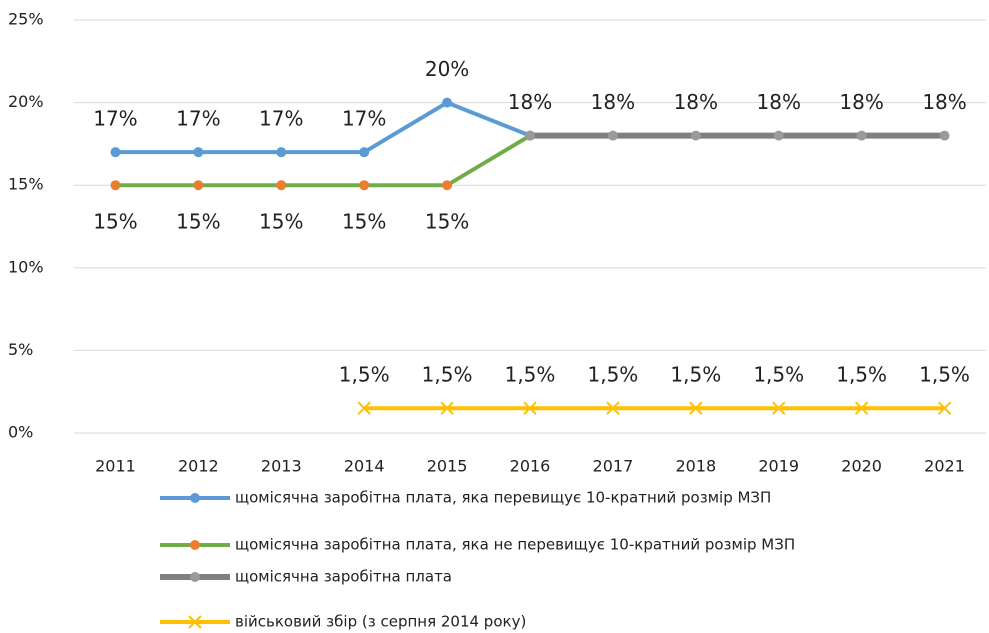 Image resolution: width=989 pixels, height=633 pixels. What do you see at coordinates (530, 466) in the screenshot?
I see `x-tick-label: 2016` at bounding box center [530, 466].